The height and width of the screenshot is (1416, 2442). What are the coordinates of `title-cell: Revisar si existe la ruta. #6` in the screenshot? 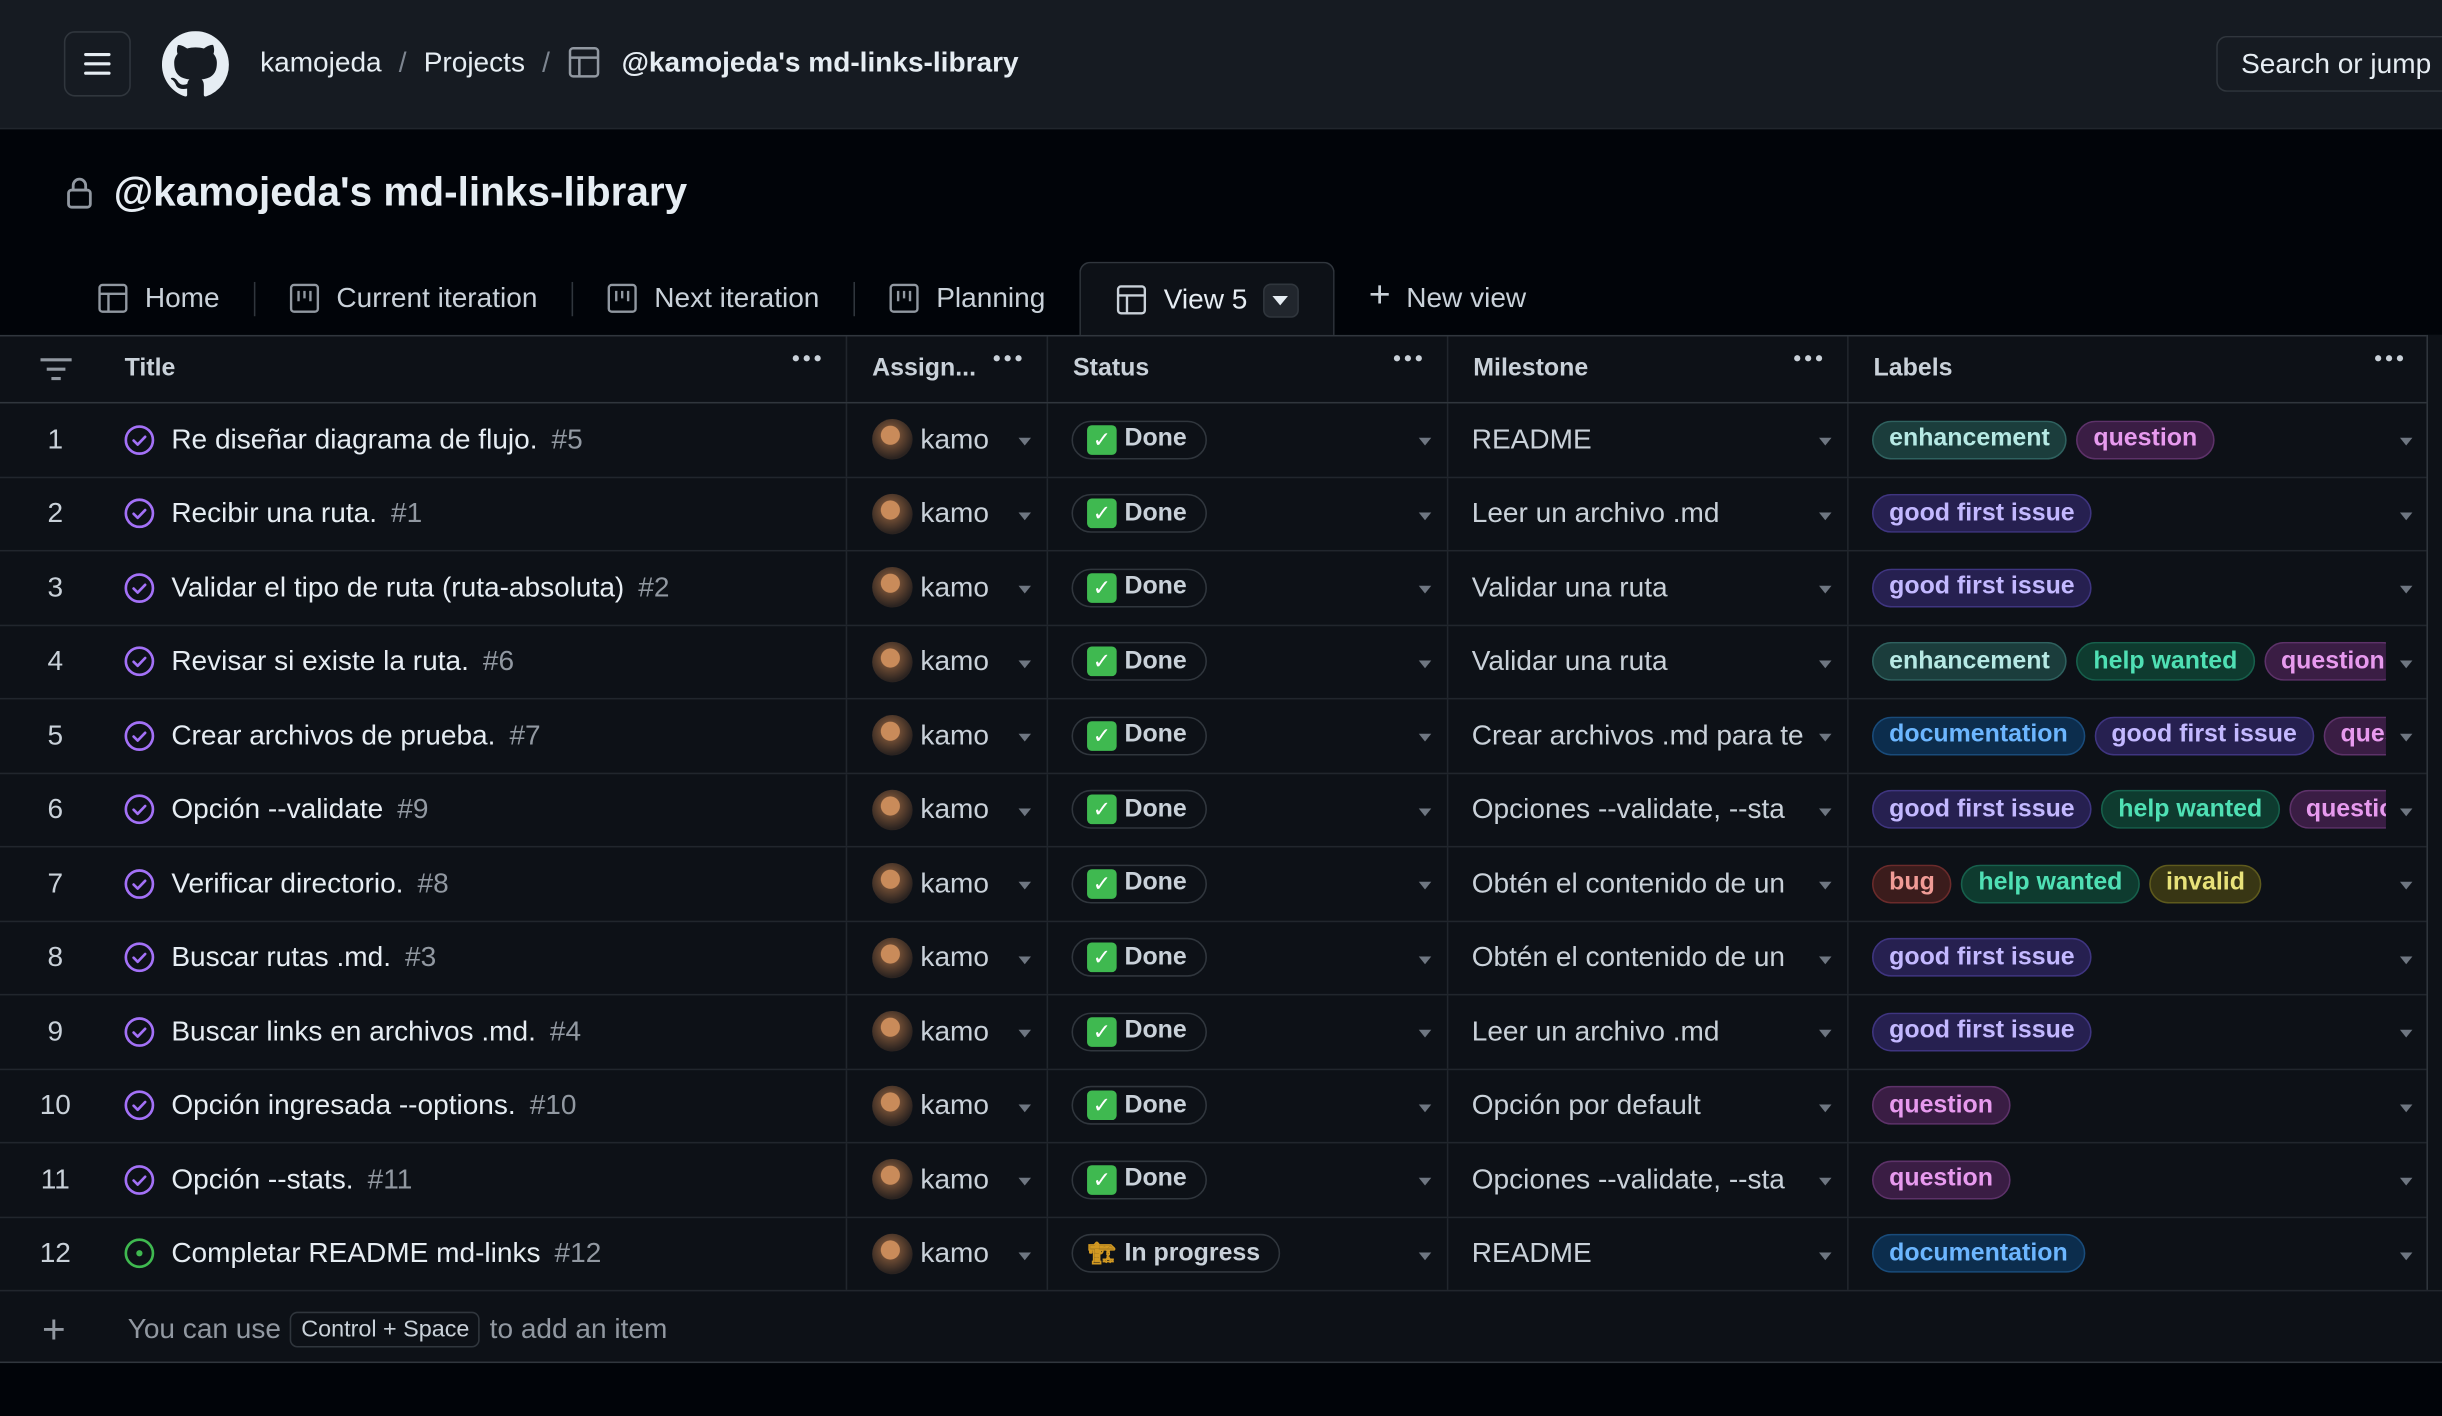 It's located at (485, 661).